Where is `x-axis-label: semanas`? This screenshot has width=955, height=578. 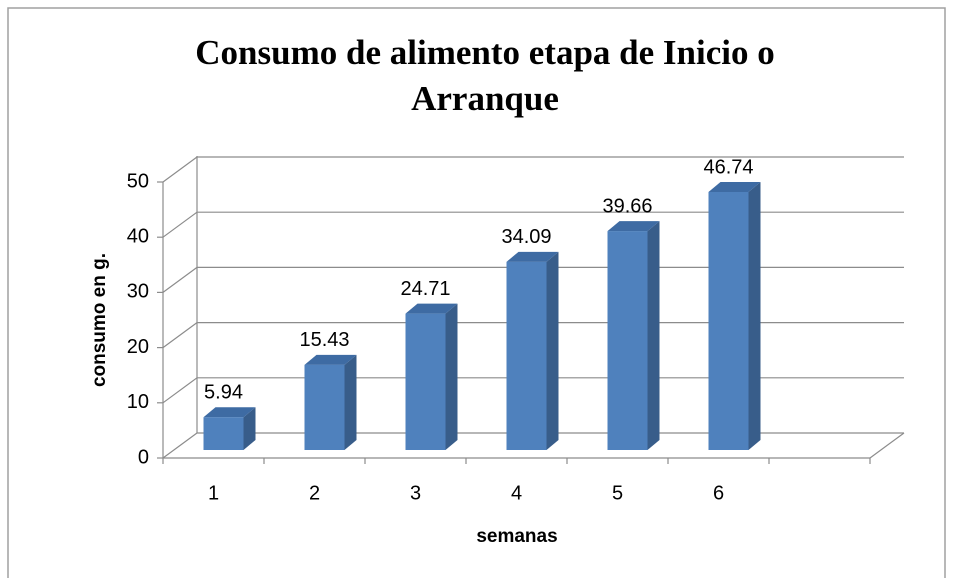
x-axis-label: semanas is located at coordinates (516, 536).